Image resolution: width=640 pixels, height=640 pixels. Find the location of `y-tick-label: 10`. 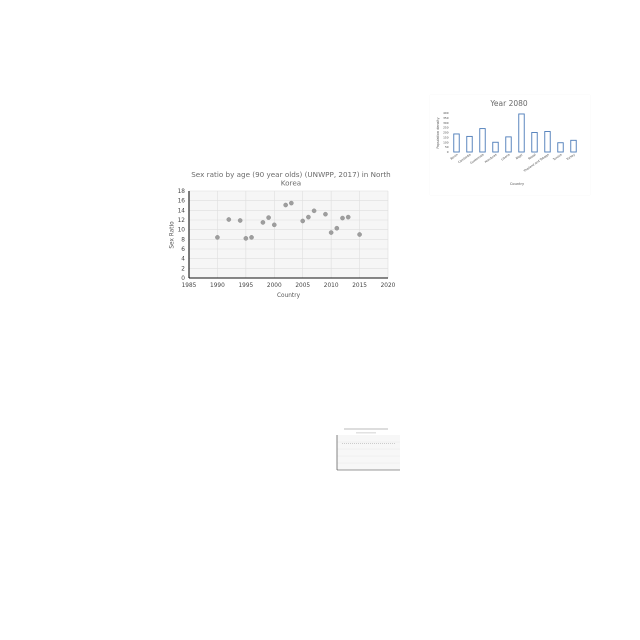

y-tick-label: 10 is located at coordinates (182, 231).